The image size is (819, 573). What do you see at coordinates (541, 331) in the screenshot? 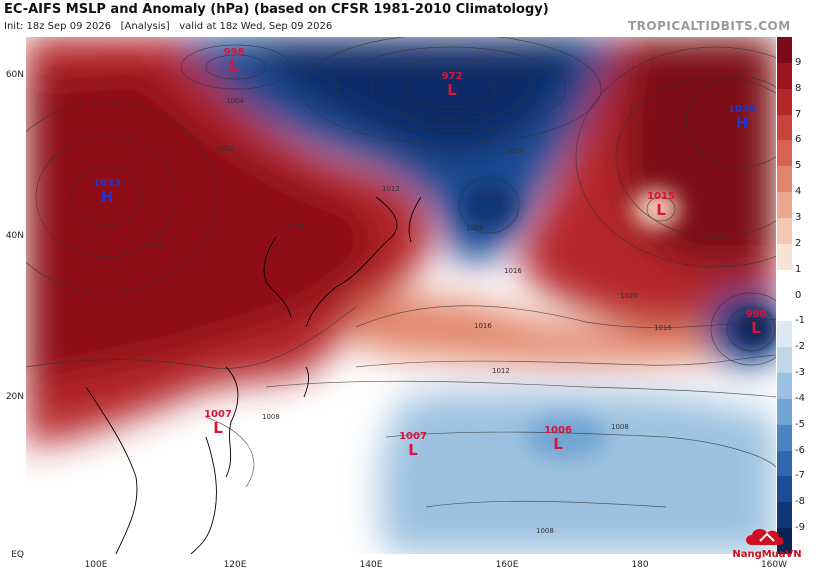
I see `subtropical-positive-band` at bounding box center [541, 331].